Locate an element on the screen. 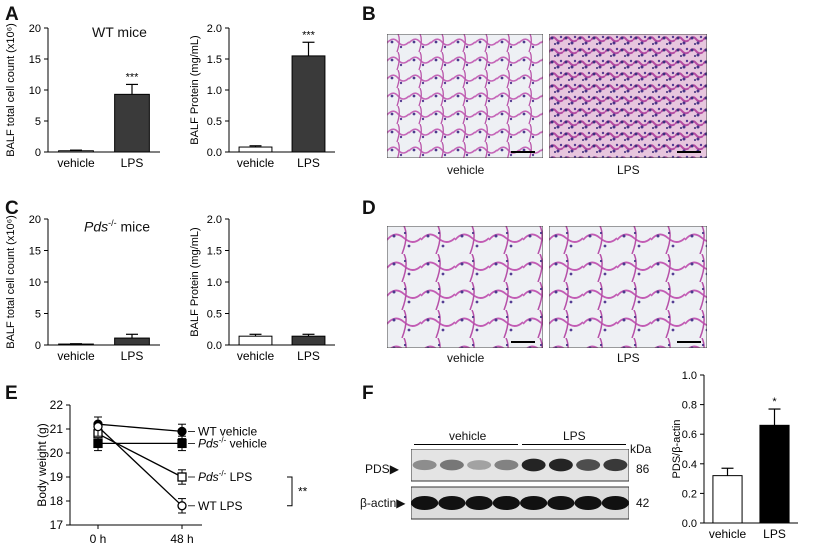  e-series-label: Pds-/- LPS is located at coordinates (225, 476).